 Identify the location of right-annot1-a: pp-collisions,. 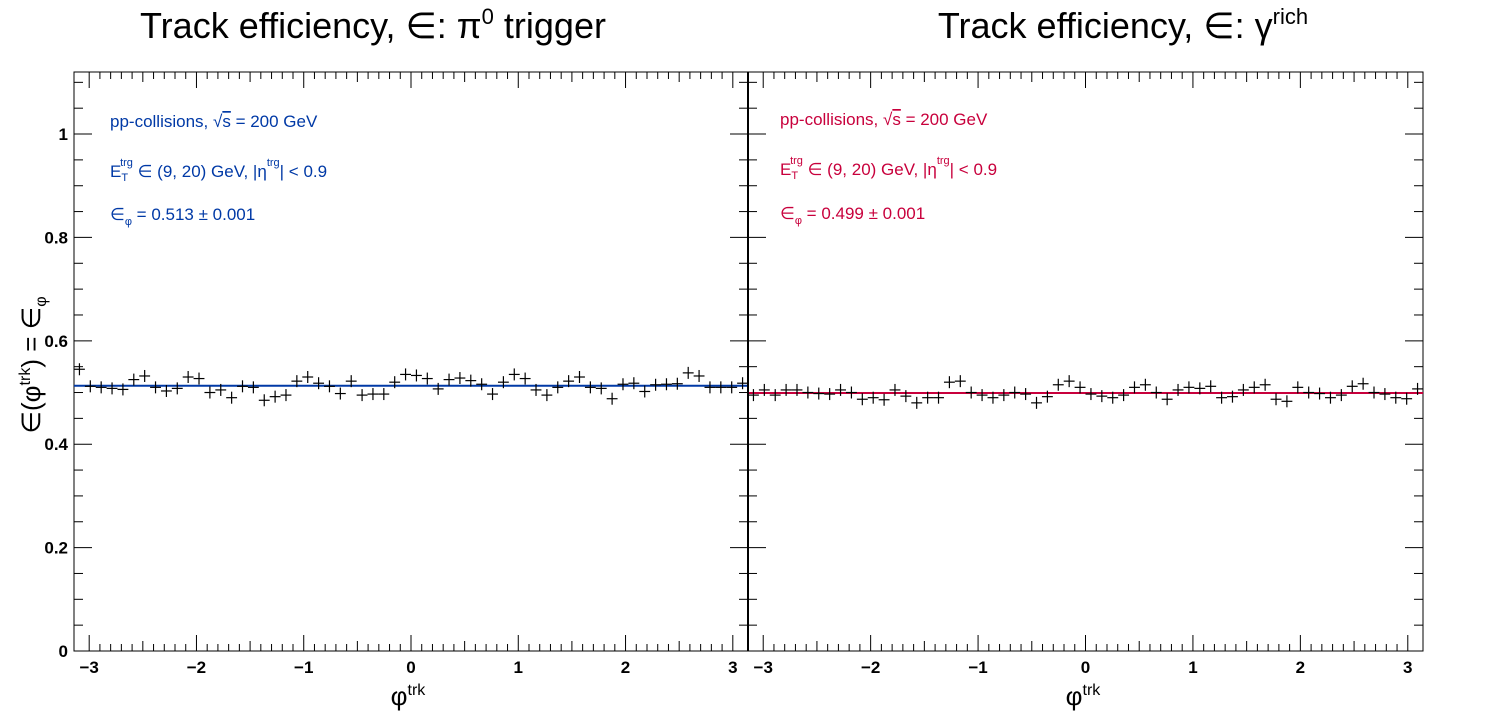
(831, 119).